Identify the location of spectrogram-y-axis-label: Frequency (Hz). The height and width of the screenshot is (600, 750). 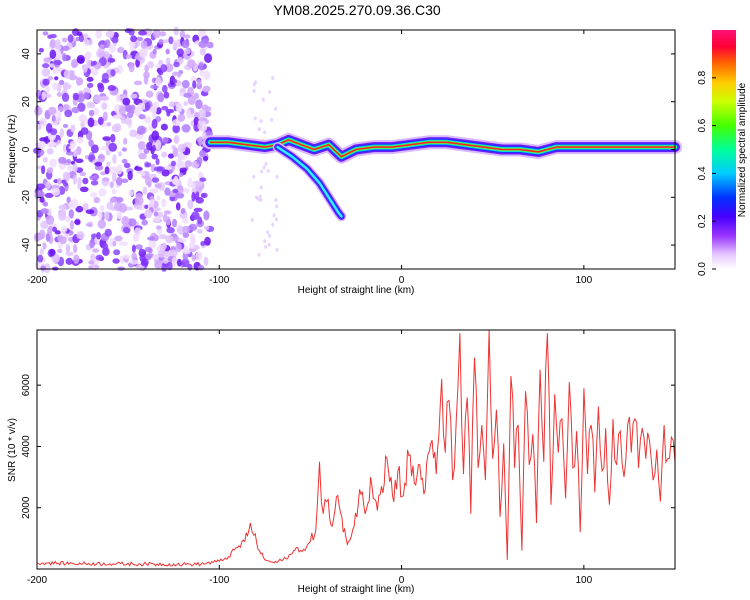
(12, 149).